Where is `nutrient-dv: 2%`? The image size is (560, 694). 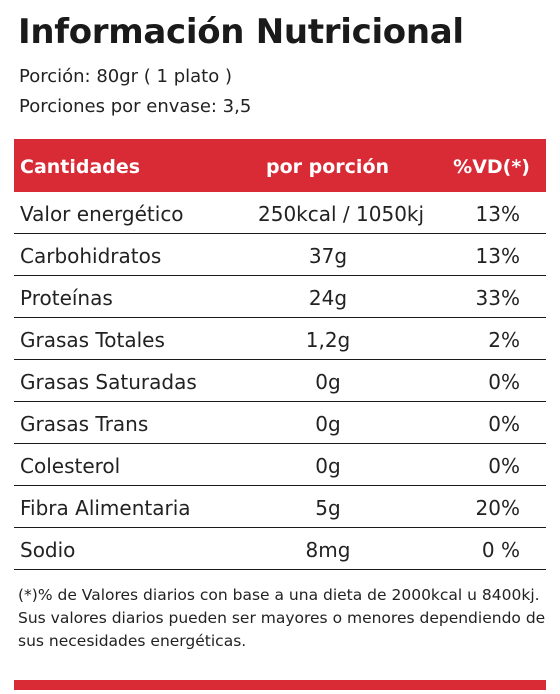
nutrient-dv: 2% is located at coordinates (504, 340).